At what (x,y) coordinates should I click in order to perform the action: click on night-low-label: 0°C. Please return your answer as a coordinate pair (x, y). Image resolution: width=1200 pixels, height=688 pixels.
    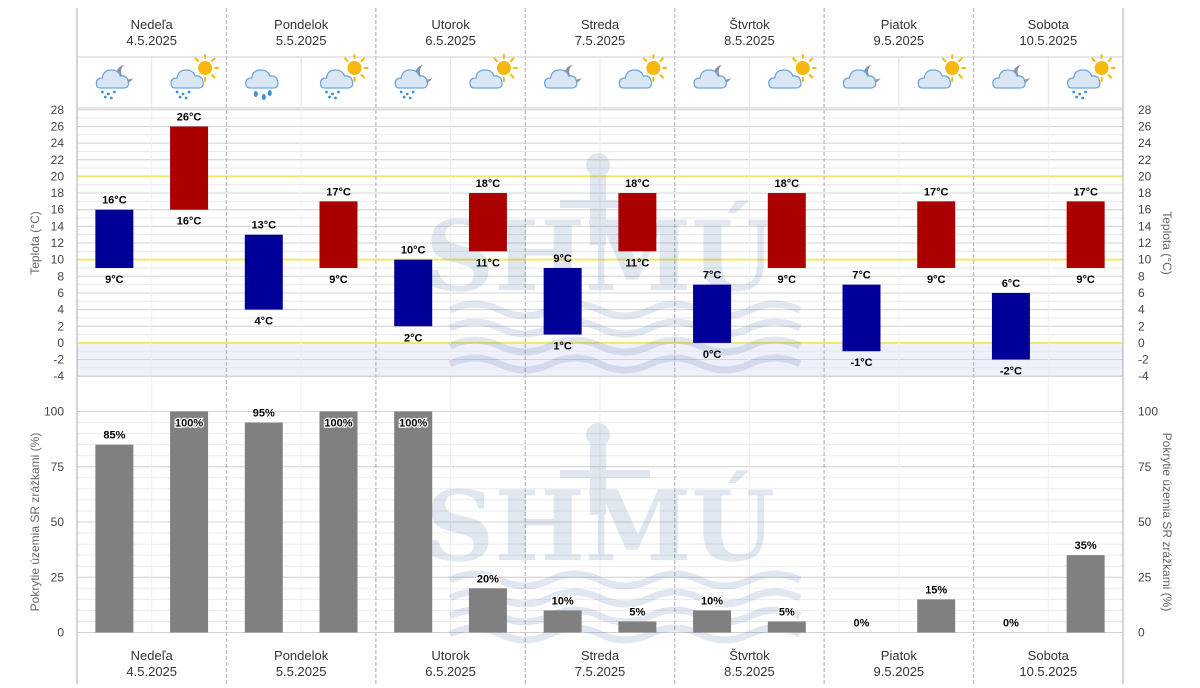
    Looking at the image, I should click on (712, 355).